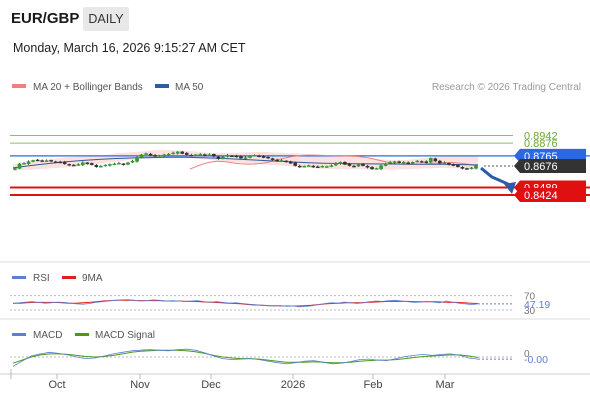 The image size is (590, 400). What do you see at coordinates (550, 194) in the screenshot?
I see `level-tag-support` at bounding box center [550, 194].